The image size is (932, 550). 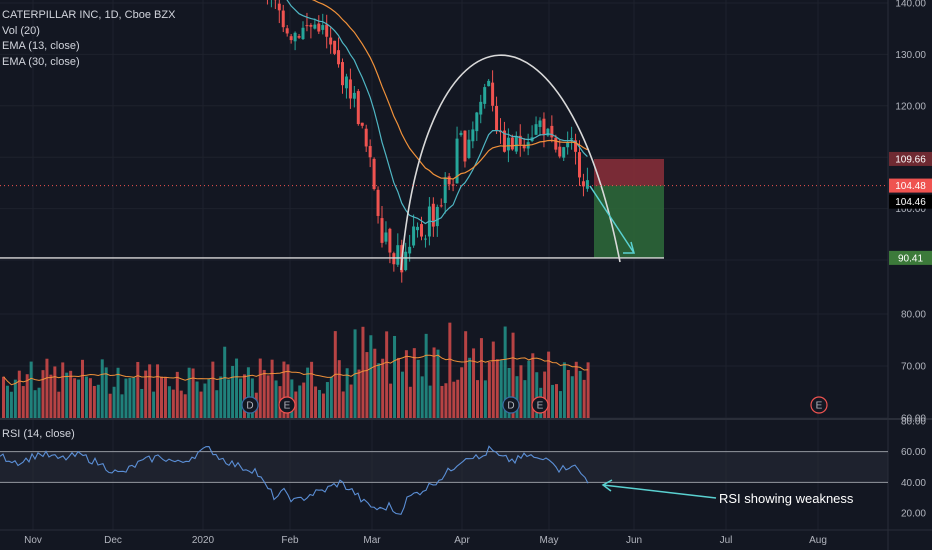 I want to click on stop-loss-zone, so click(x=629, y=172).